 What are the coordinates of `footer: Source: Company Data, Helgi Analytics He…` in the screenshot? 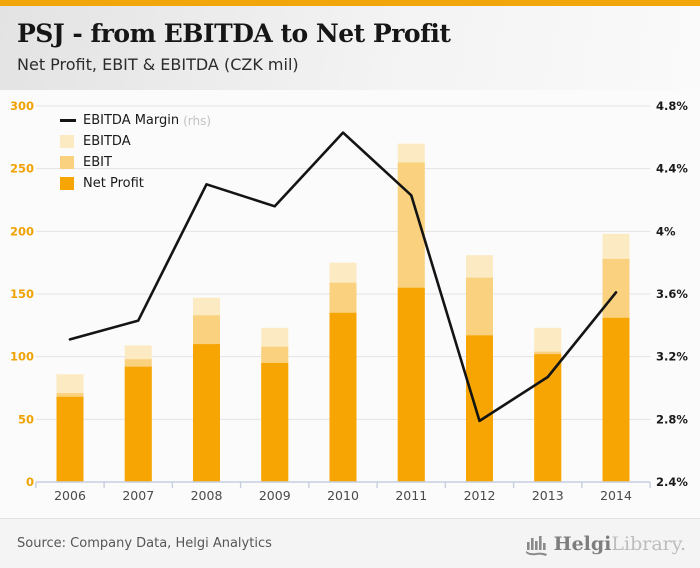 It's located at (350, 543).